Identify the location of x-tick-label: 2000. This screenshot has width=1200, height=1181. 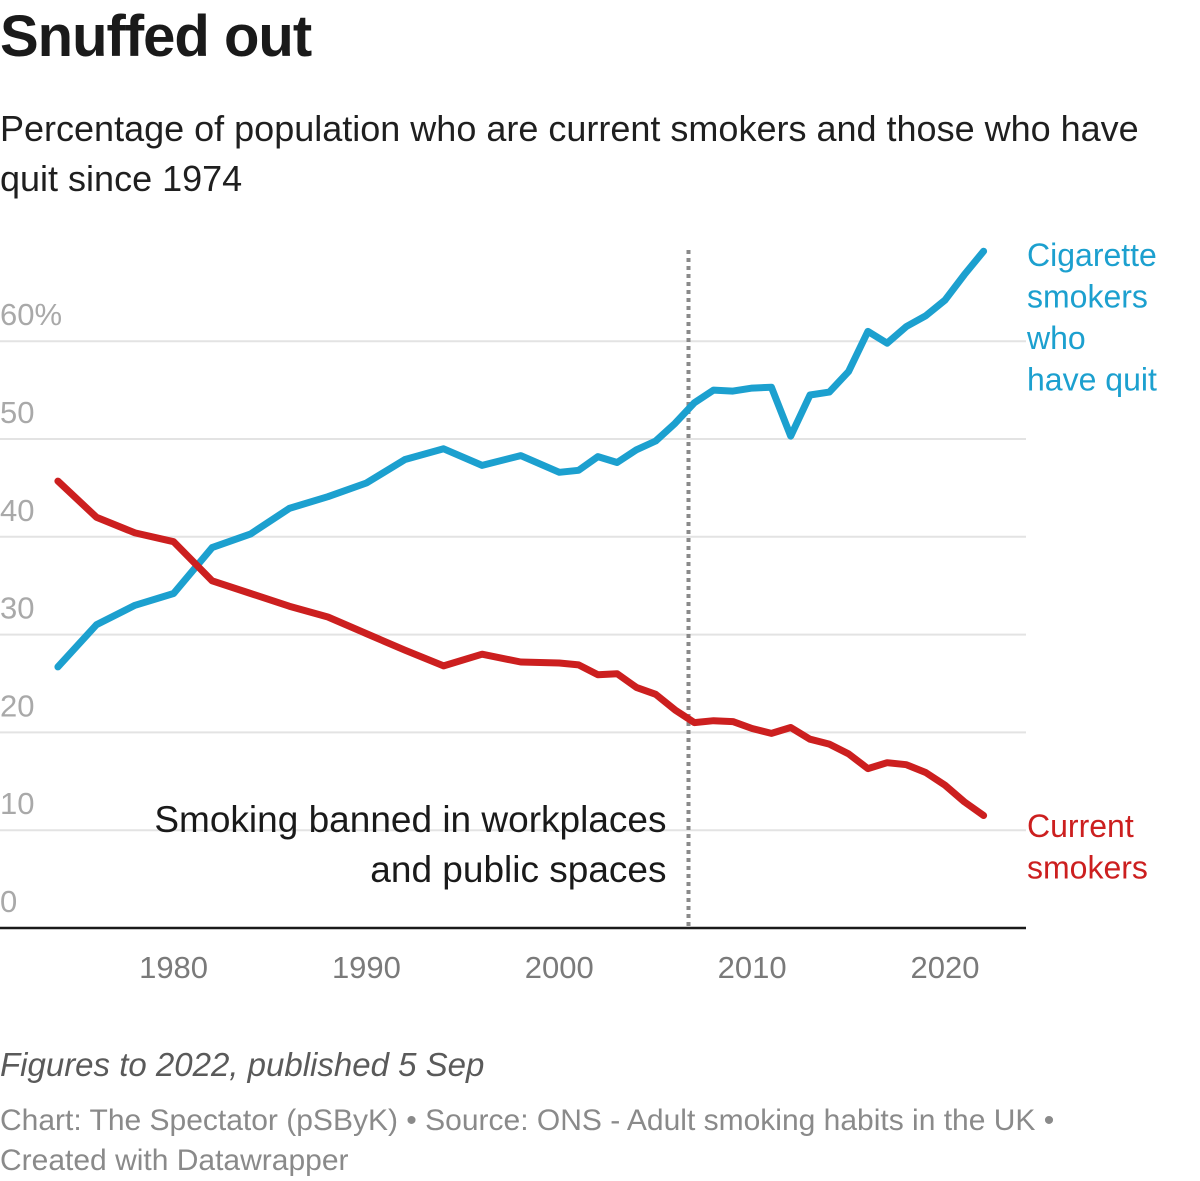
(559, 967).